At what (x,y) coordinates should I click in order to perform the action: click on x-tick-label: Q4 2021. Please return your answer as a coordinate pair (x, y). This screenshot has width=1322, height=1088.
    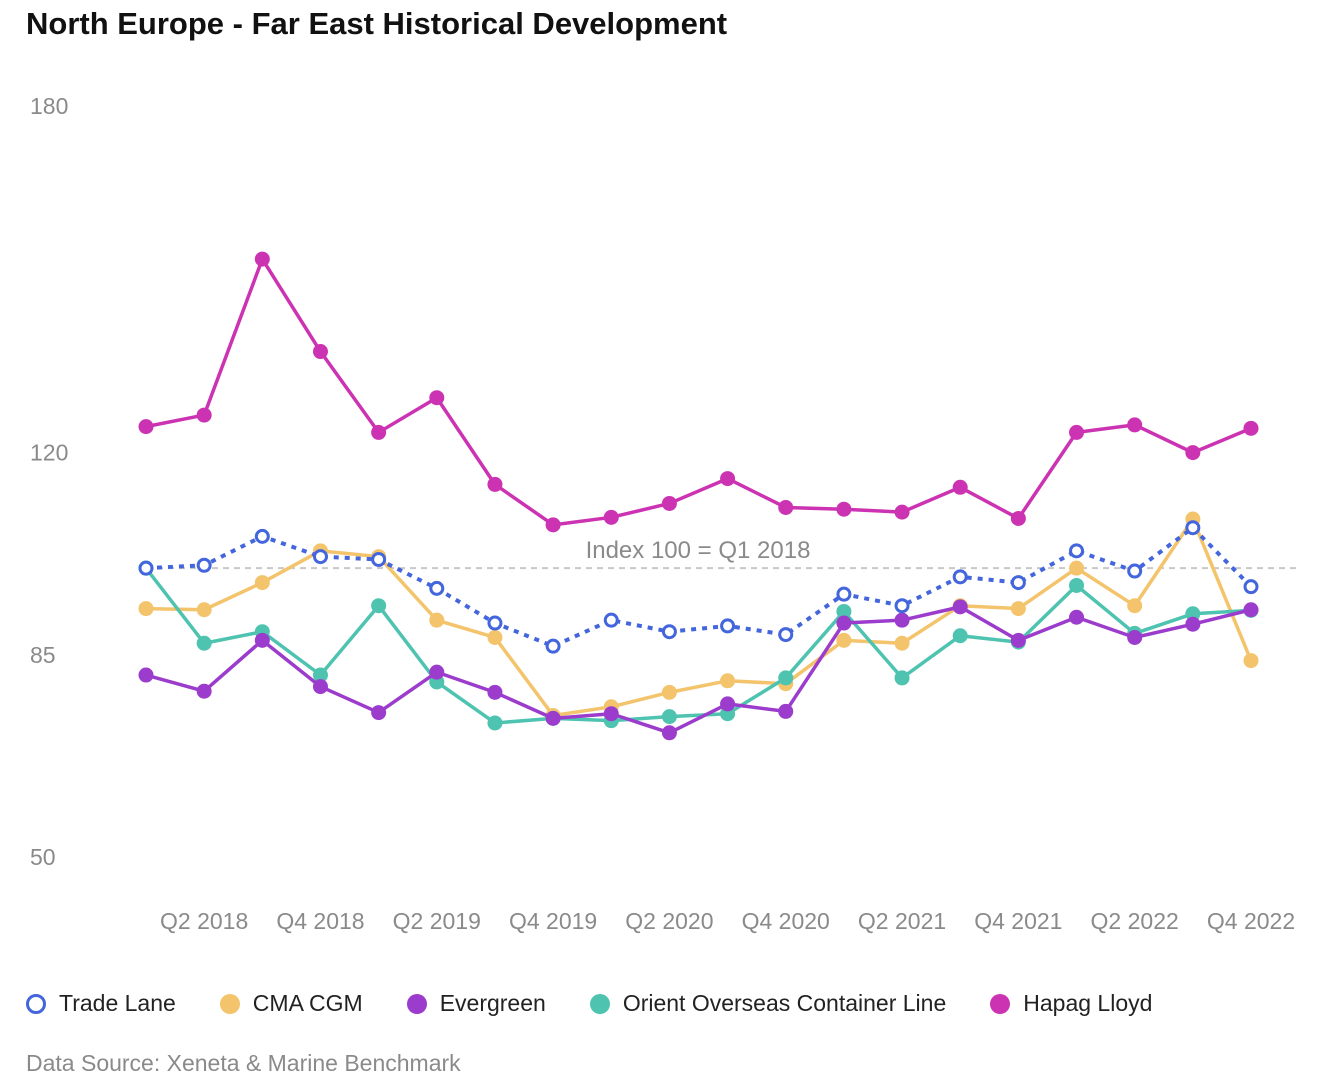
    Looking at the image, I should click on (1018, 921).